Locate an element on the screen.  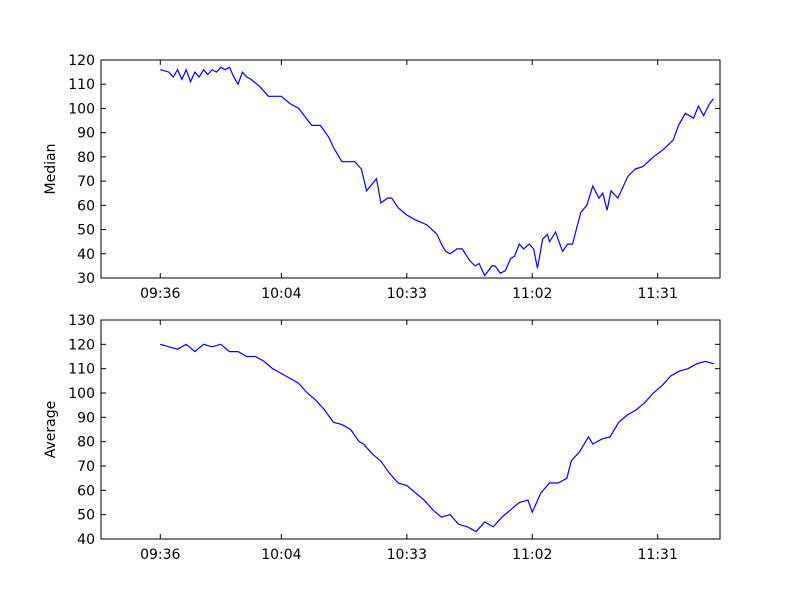
y-tick-label: 30 is located at coordinates (86, 279).